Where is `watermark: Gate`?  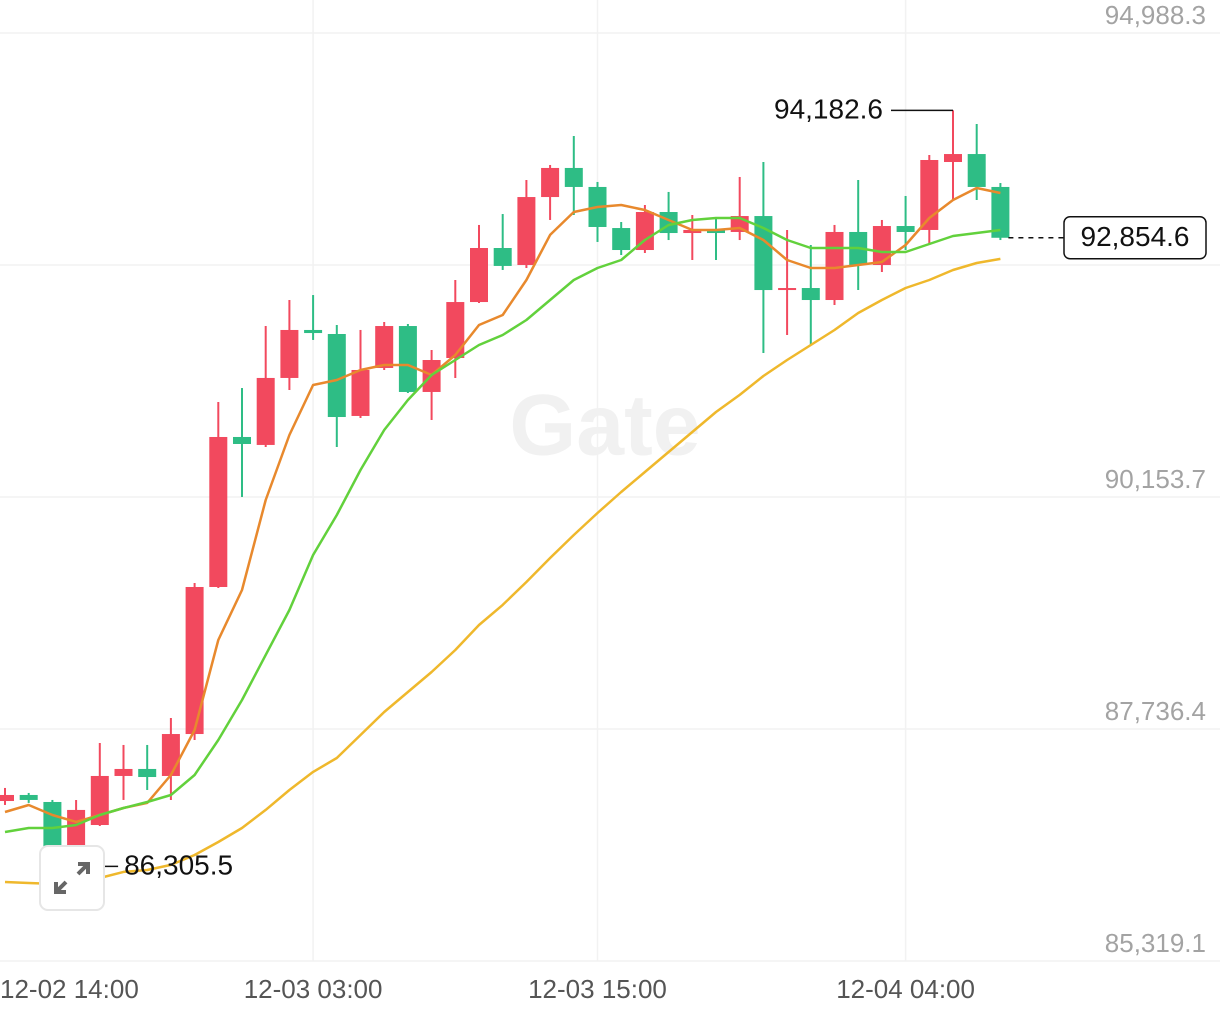 watermark: Gate is located at coordinates (604, 426).